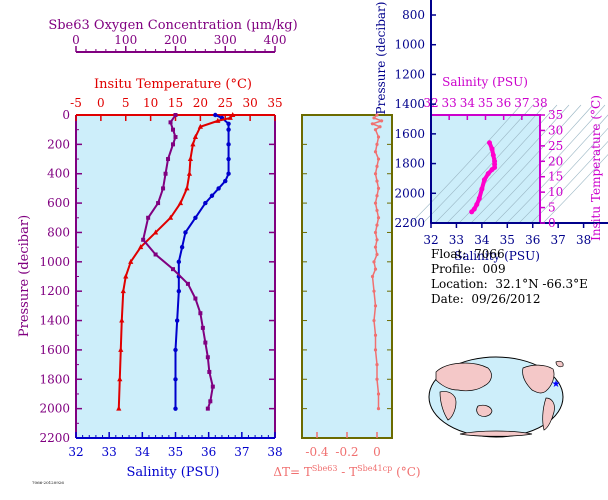 This screenshot has height=500, width=608. What do you see at coordinates (596, 168) in the screenshot?
I see `ts-temperature-label: Insitu Temperature (°C)` at bounding box center [596, 168].